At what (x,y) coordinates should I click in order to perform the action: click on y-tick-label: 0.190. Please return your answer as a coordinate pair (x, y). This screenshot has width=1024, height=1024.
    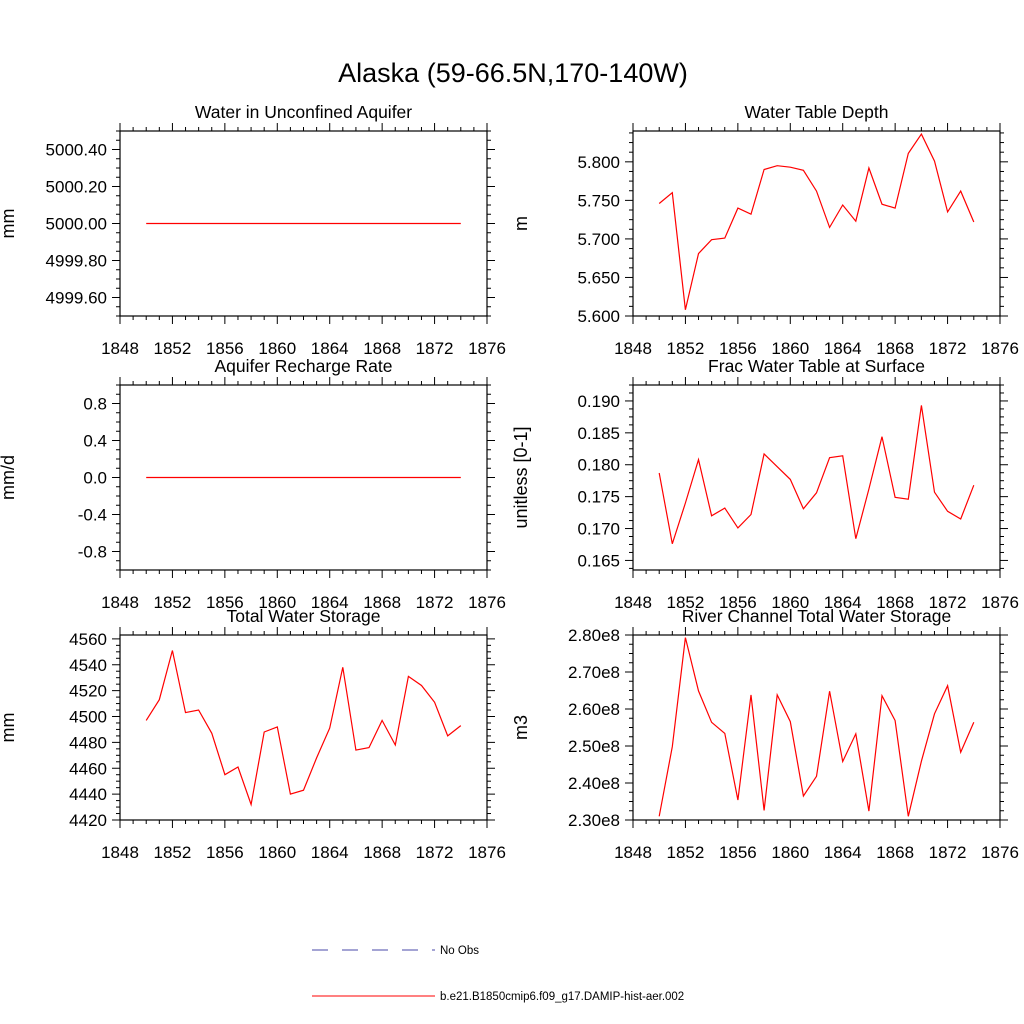
    Looking at the image, I should click on (598, 401).